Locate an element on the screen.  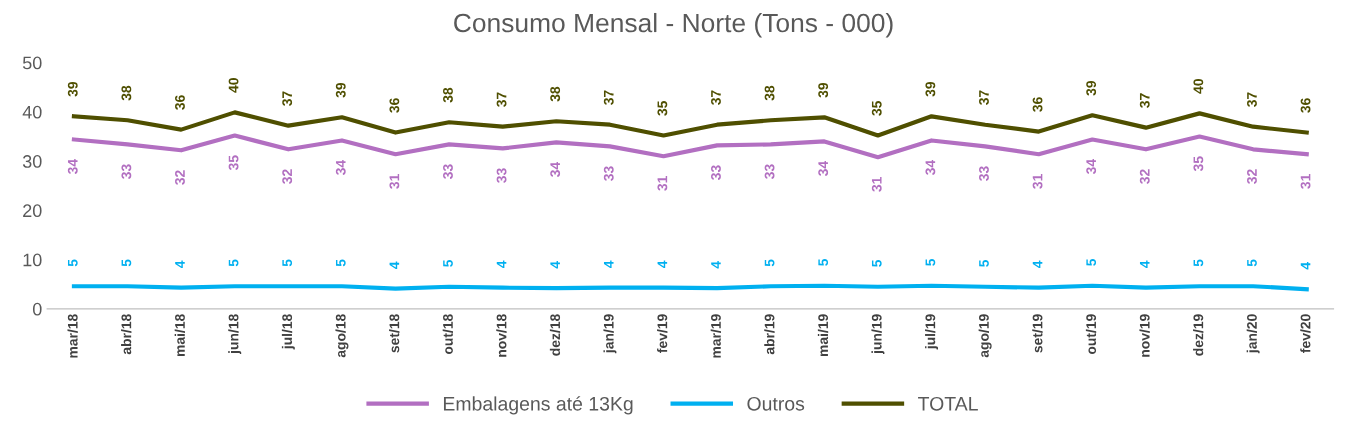
x-tick-label: out/18 is located at coordinates (448, 334).